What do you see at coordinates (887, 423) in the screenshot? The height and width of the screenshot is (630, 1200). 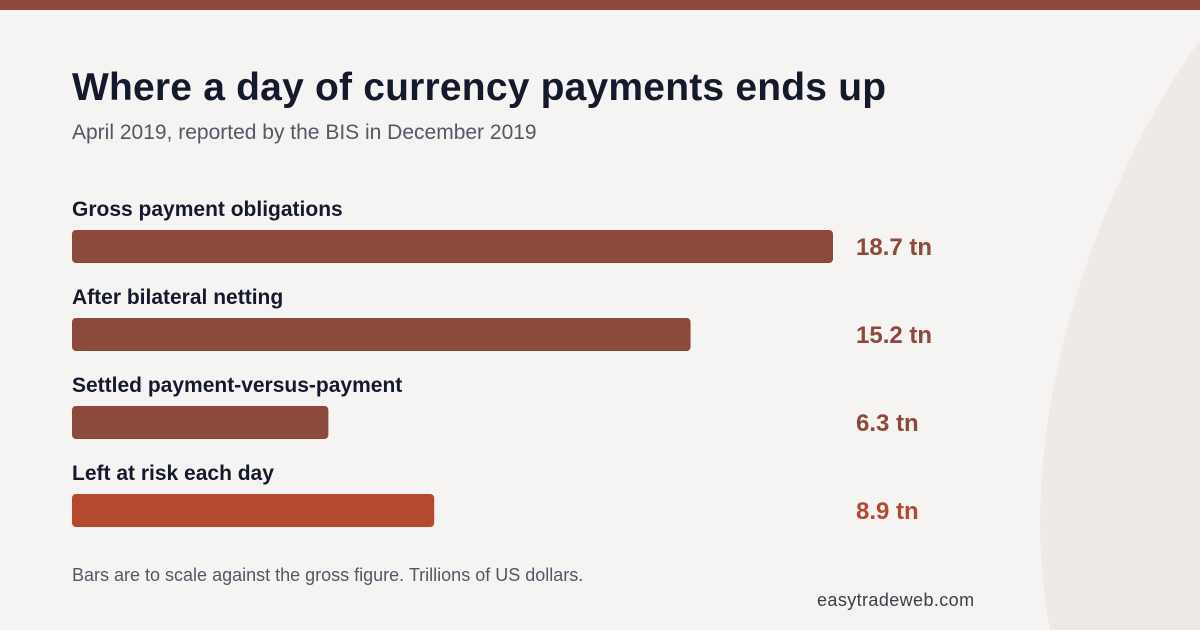 I see `bar-value-label: 6.3 tn` at bounding box center [887, 423].